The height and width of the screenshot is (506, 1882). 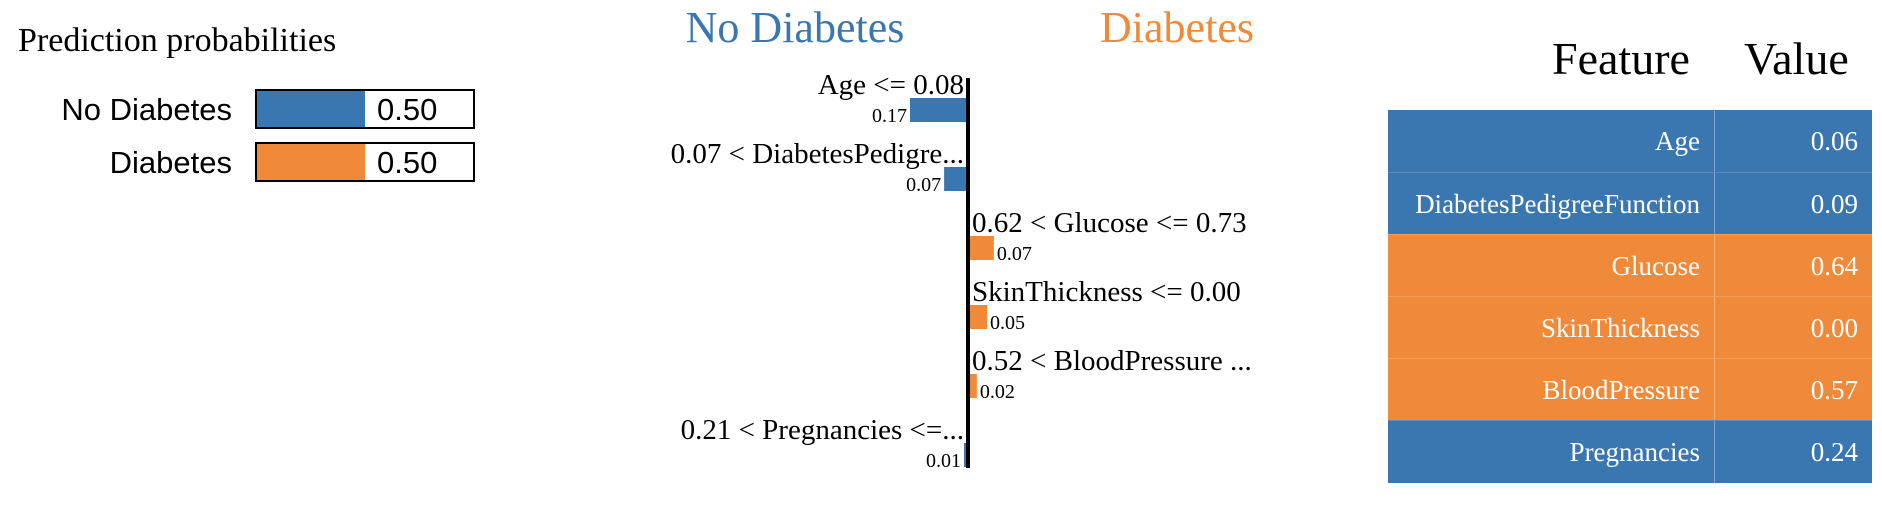 What do you see at coordinates (170, 162) in the screenshot?
I see `probability-label: Diabetes` at bounding box center [170, 162].